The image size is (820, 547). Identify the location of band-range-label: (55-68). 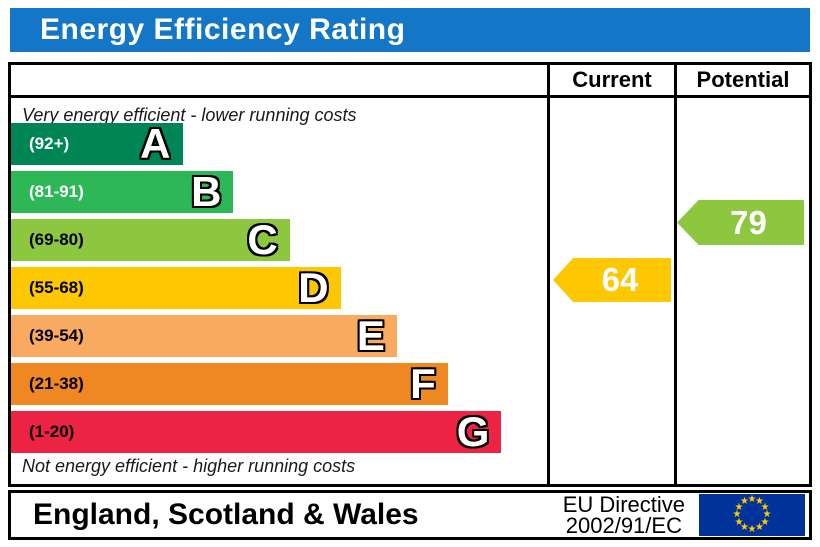
(56, 287).